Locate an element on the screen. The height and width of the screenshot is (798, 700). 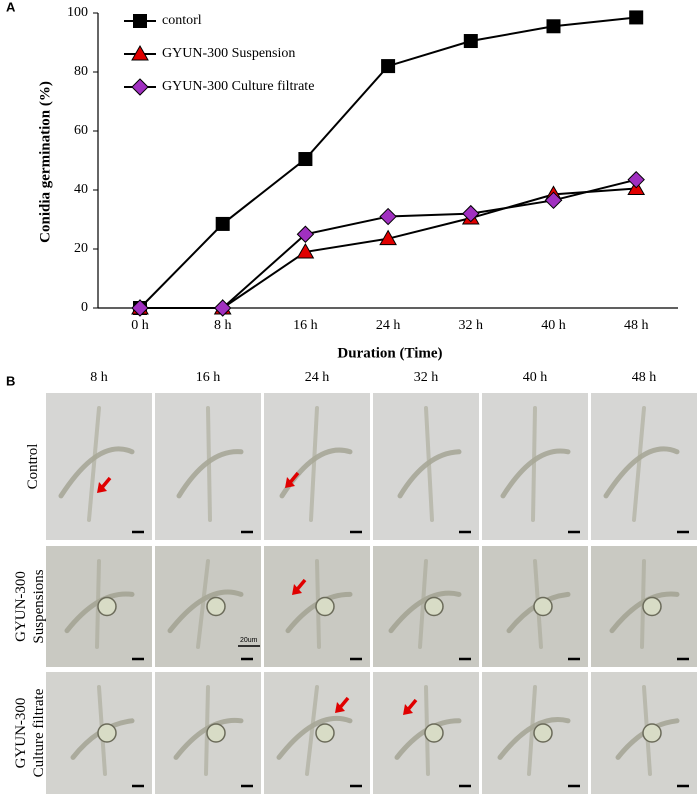
x-tick-label: 48 h is located at coordinates (636, 325).